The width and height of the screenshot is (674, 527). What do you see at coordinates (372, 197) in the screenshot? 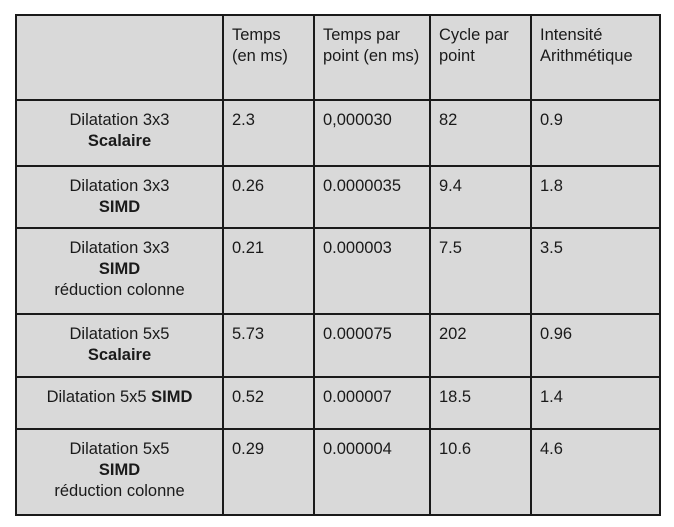
I see `cell-temps-par-point: 0.0000035` at bounding box center [372, 197].